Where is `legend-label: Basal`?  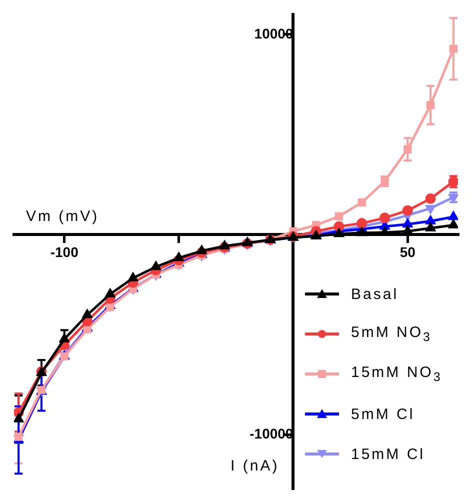
legend-label: Basal is located at coordinates (375, 294).